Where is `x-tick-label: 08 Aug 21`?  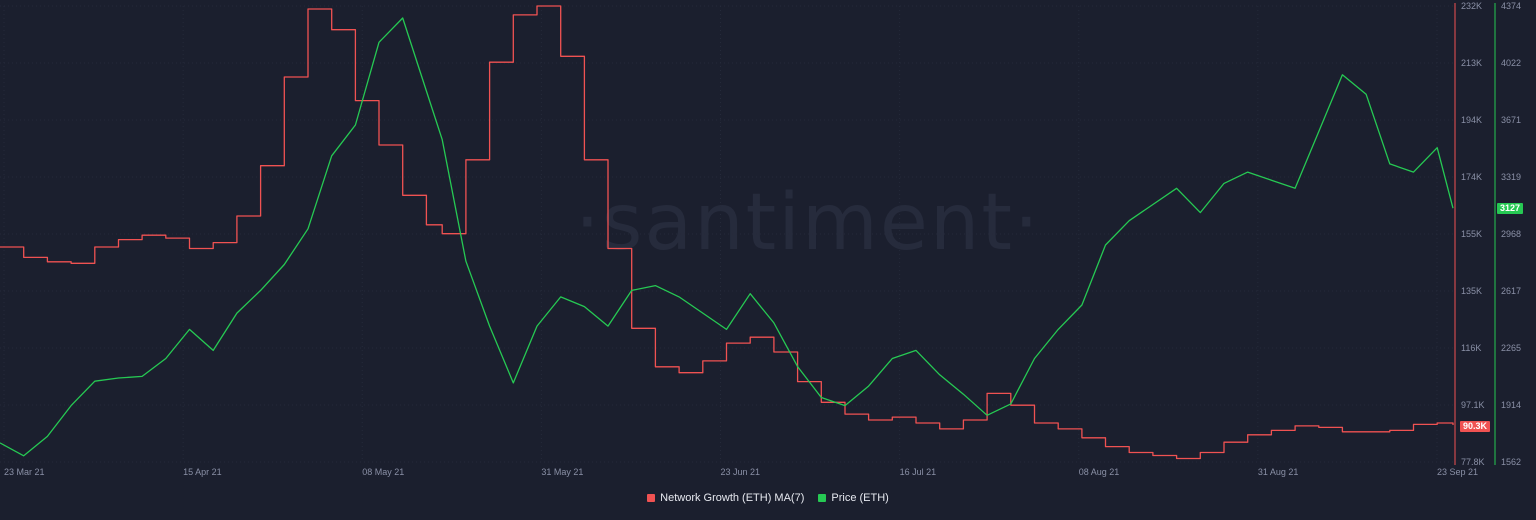 x-tick-label: 08 Aug 21 is located at coordinates (1099, 472).